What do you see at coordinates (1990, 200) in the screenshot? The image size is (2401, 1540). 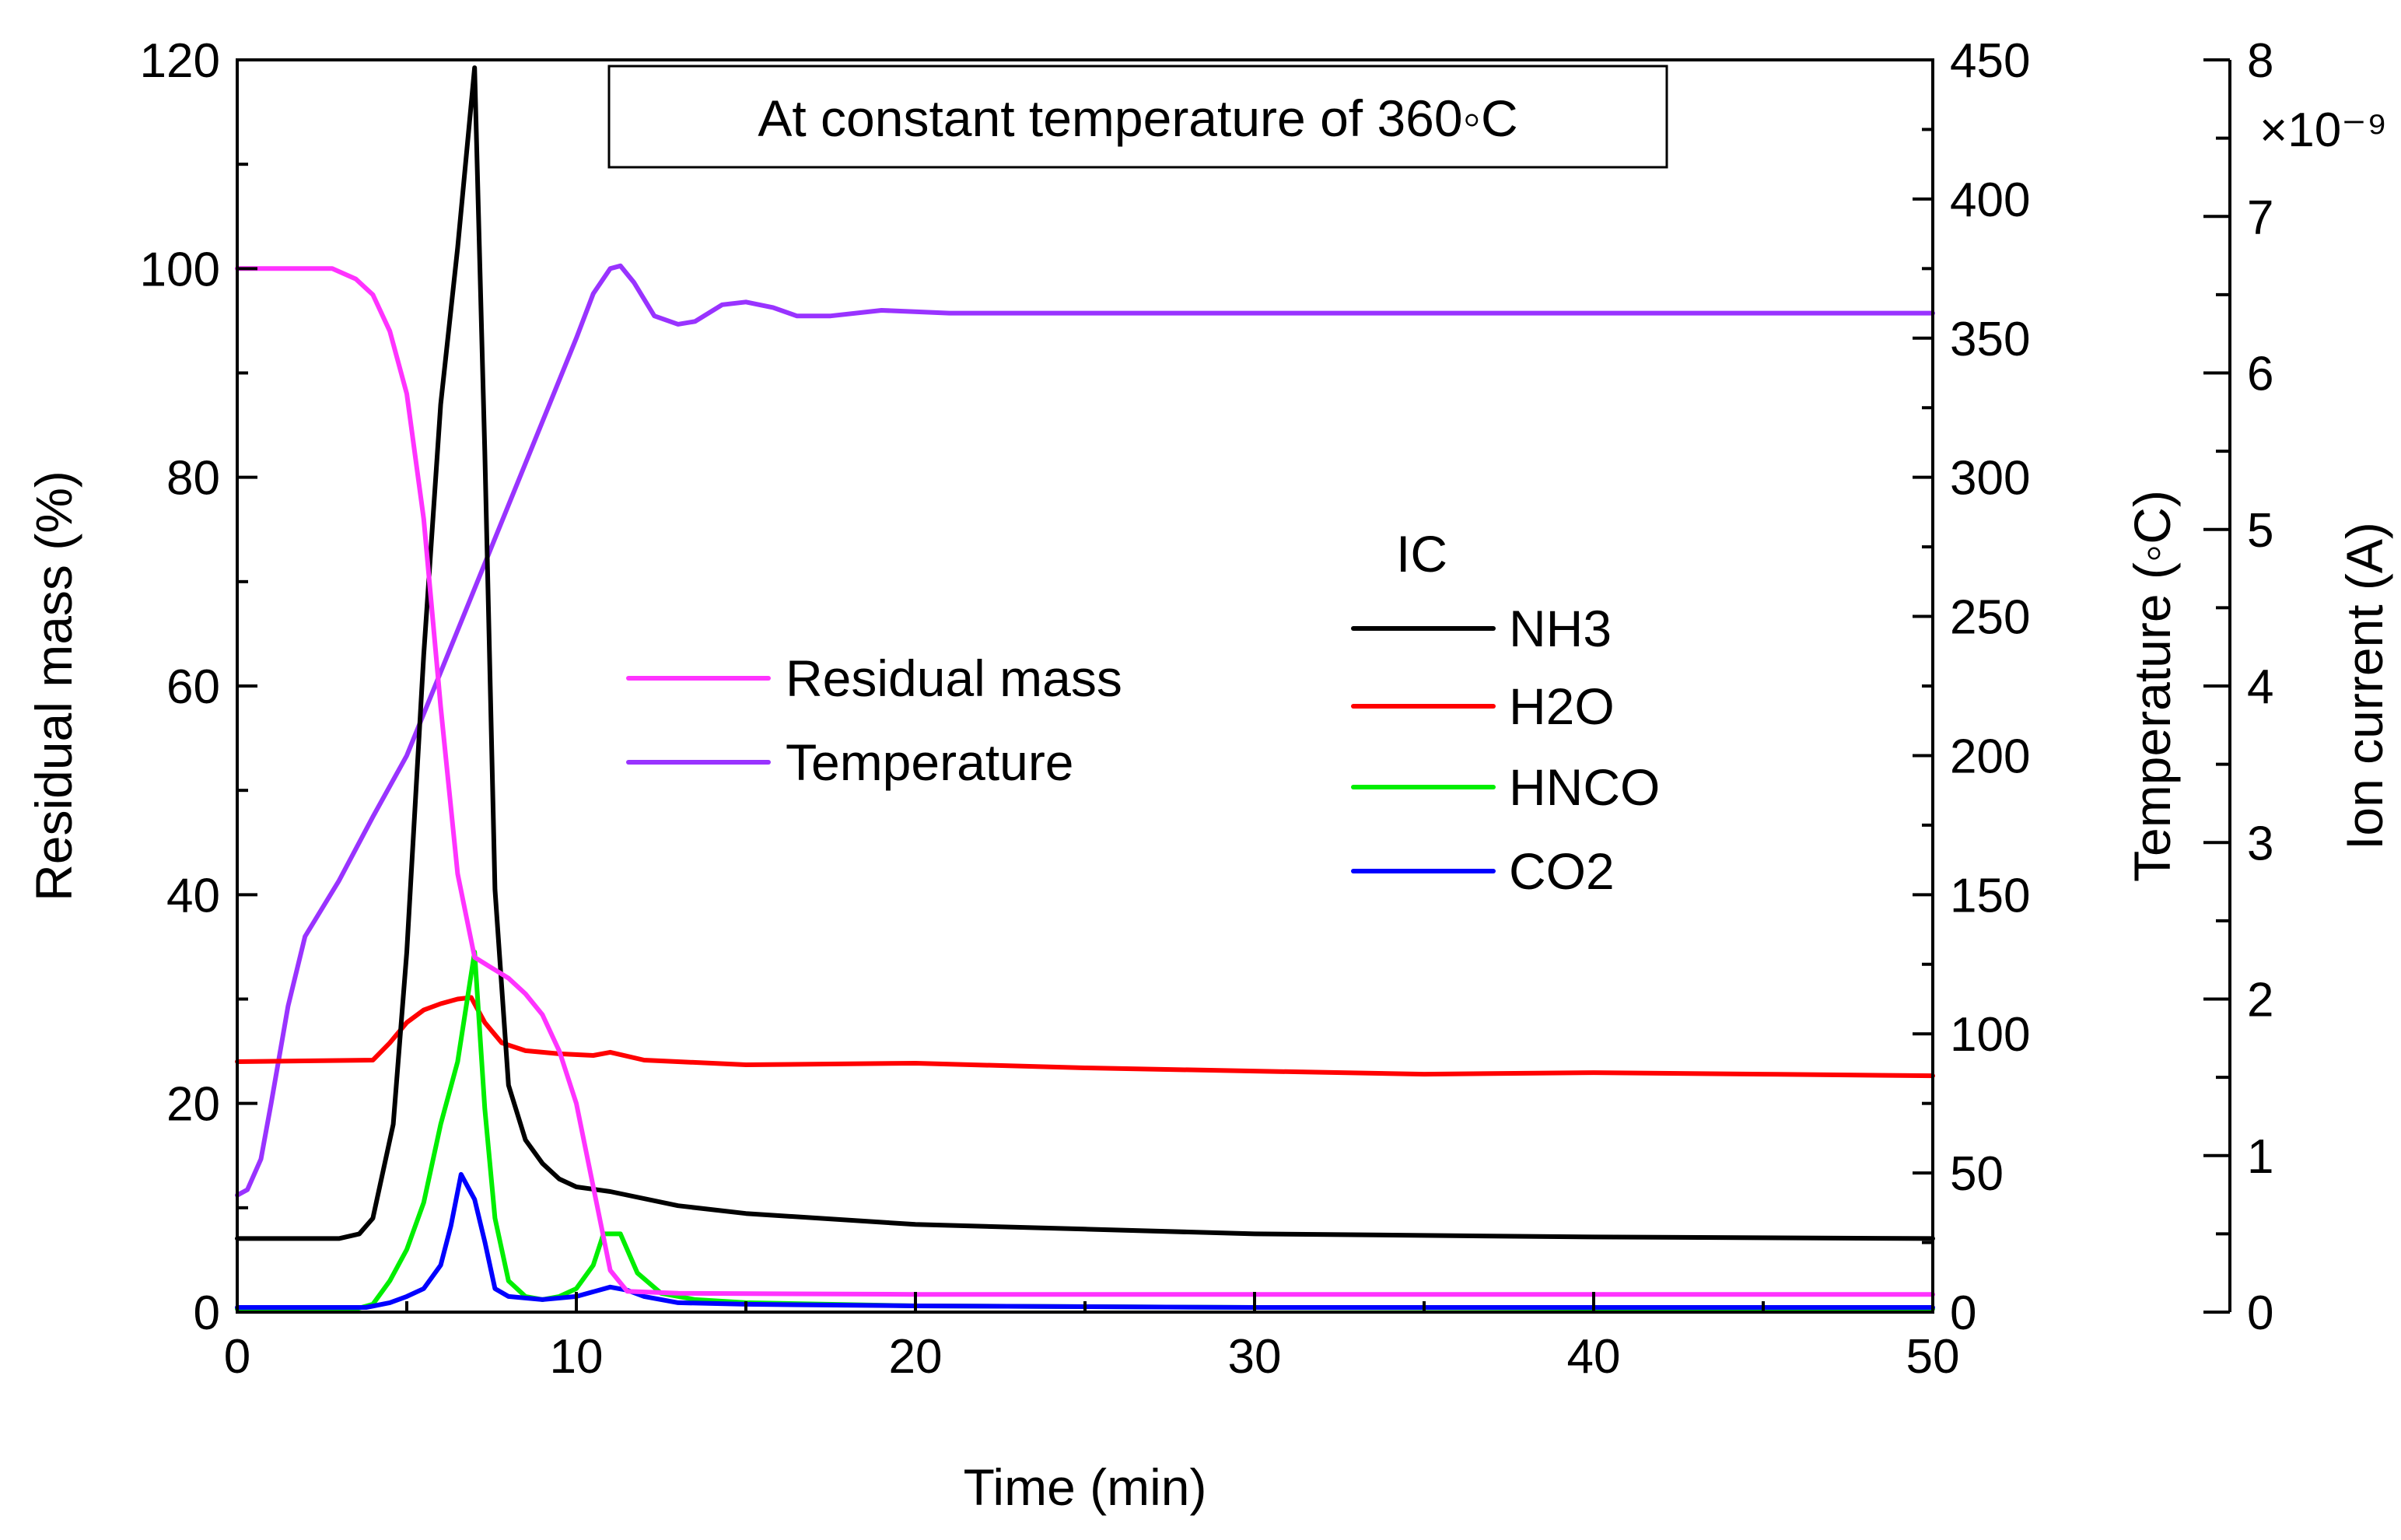 I see `temp-tick-label: 400` at bounding box center [1990, 200].